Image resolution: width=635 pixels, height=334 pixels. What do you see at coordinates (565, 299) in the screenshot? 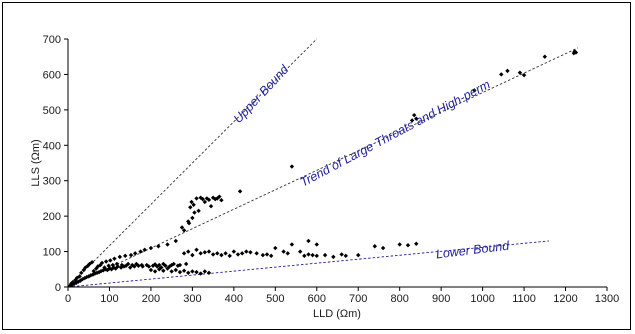
I see `x-tick-label: 1200` at bounding box center [565, 299].